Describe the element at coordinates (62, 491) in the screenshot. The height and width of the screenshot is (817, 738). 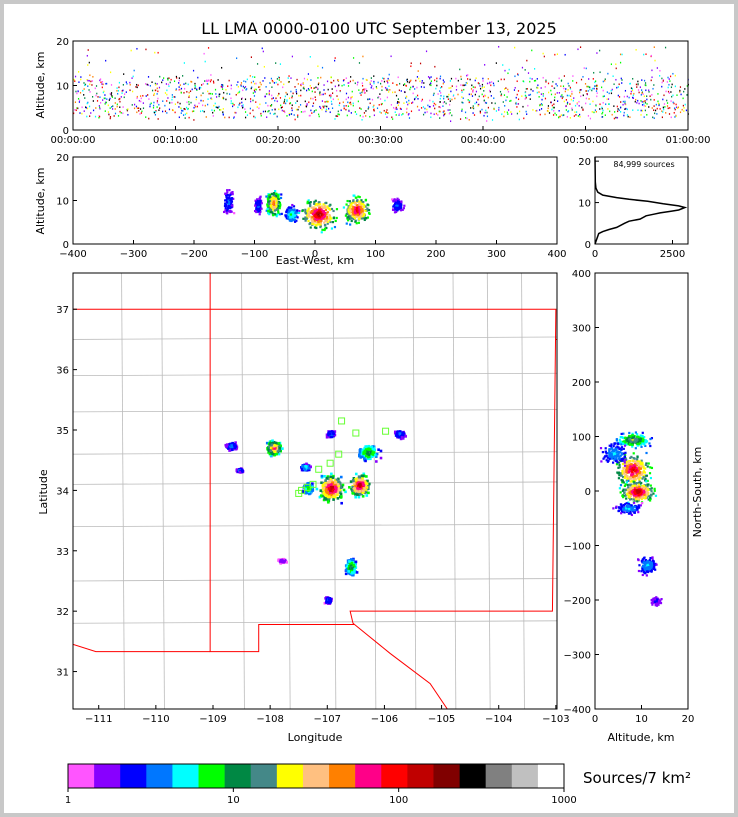
I see `plan-view-ytick-label: 34` at that location.